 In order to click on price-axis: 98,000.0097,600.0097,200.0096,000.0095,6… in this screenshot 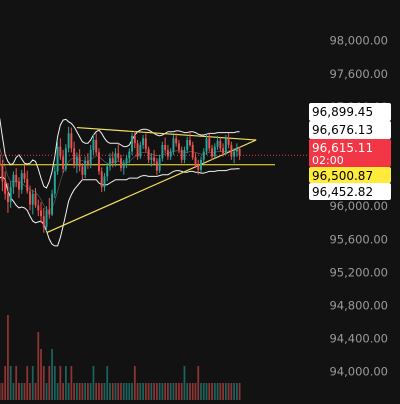, I will do `click(358, 206)`.